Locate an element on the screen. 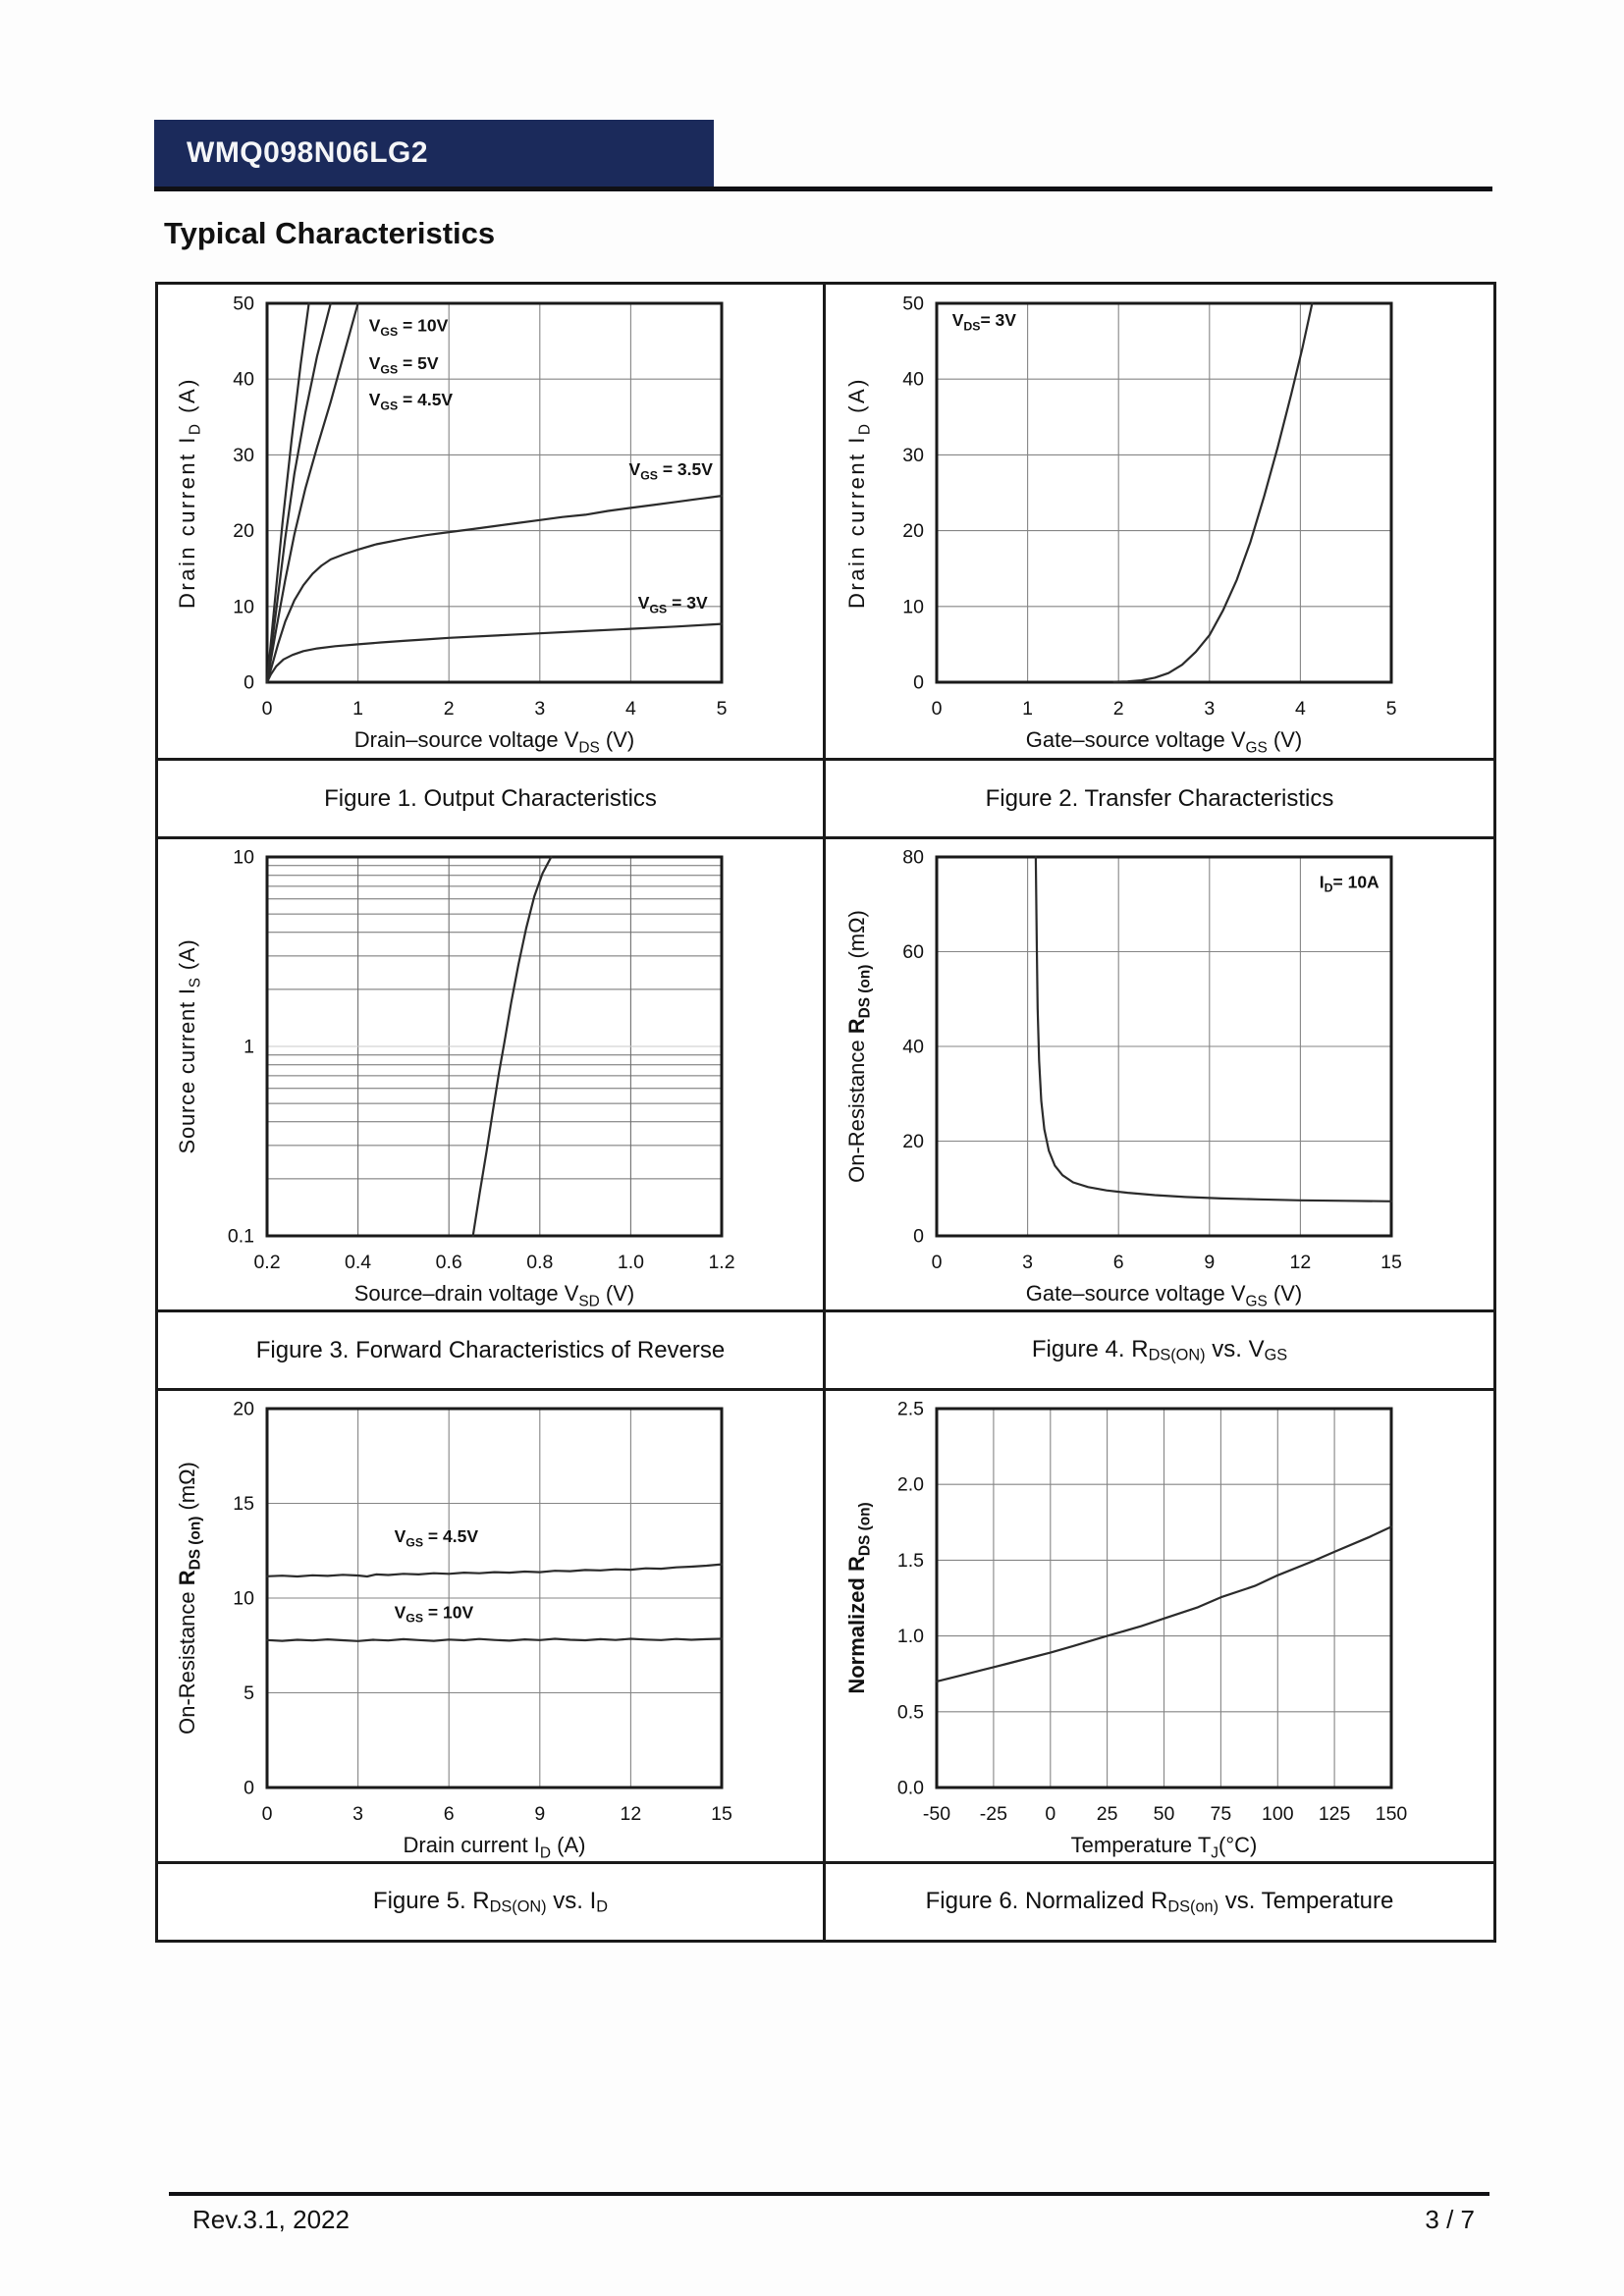 This screenshot has height=2296, width=1624. figure-1-caption-cell: Figure 1. Output Characteristics is located at coordinates (492, 797).